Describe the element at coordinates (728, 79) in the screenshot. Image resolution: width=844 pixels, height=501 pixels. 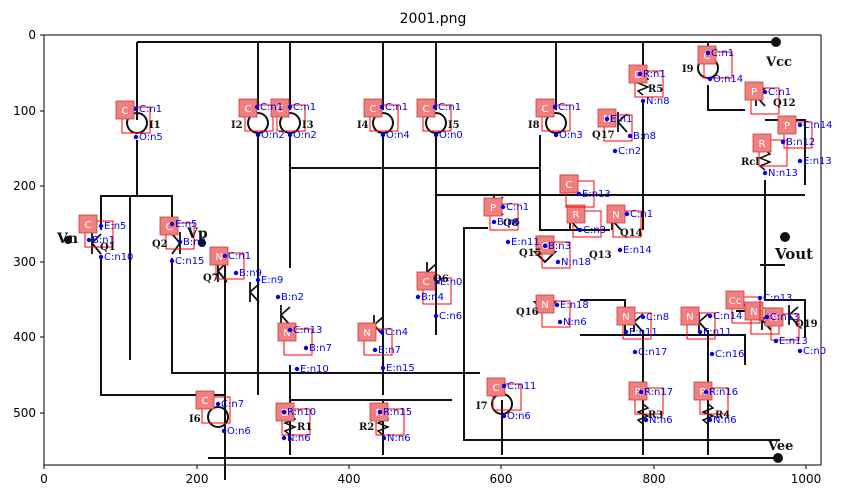
I see `pin-label: O:n14` at that location.